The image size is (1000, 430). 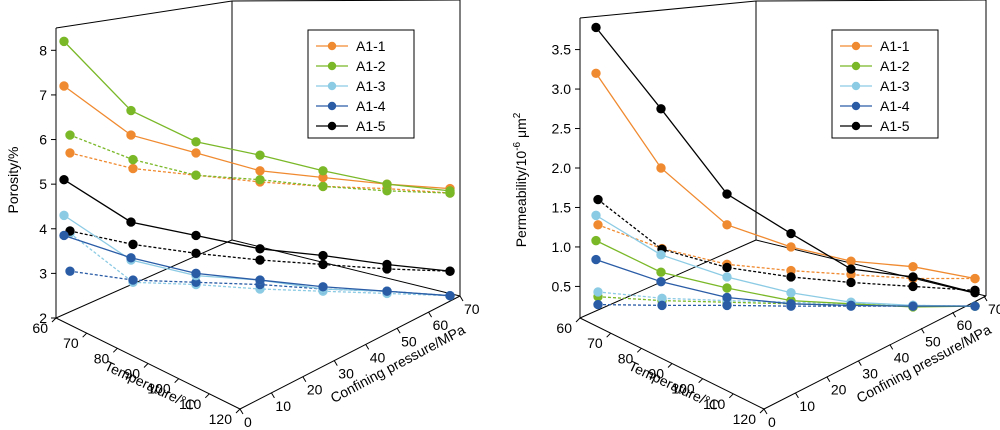 I want to click on legend-label: A1-4, so click(x=895, y=106).